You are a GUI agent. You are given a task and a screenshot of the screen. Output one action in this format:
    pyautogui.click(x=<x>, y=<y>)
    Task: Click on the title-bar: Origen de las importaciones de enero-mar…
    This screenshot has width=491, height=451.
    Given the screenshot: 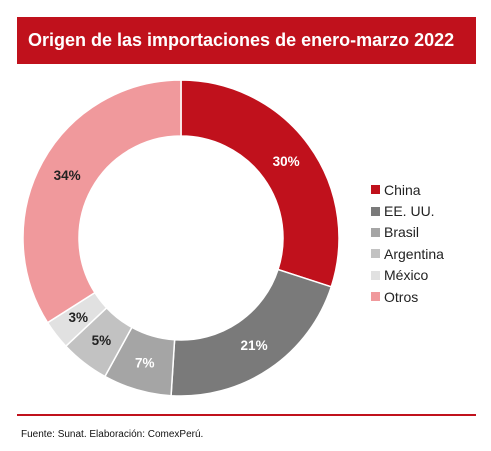 What is the action you would take?
    pyautogui.click(x=246, y=40)
    